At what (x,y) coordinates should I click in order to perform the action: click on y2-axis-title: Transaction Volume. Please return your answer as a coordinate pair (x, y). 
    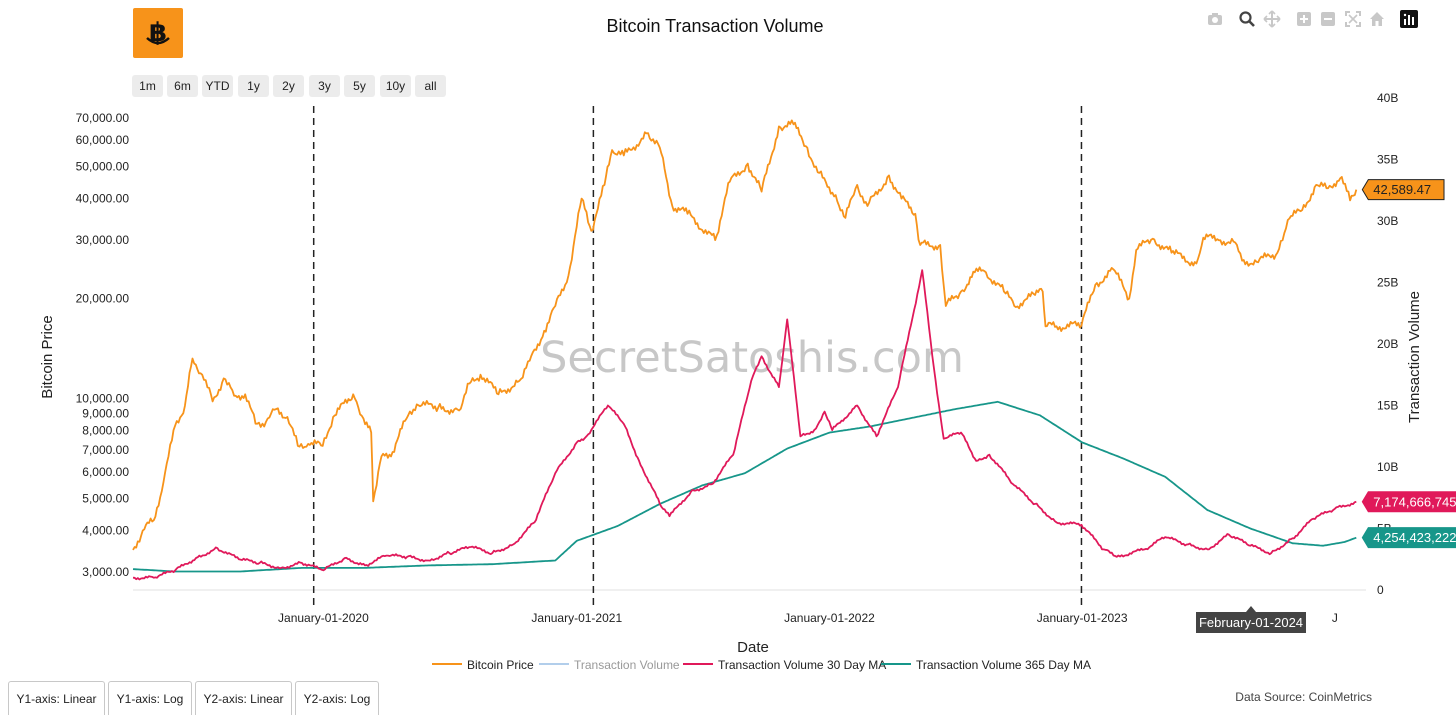
    Looking at the image, I should click on (1414, 357).